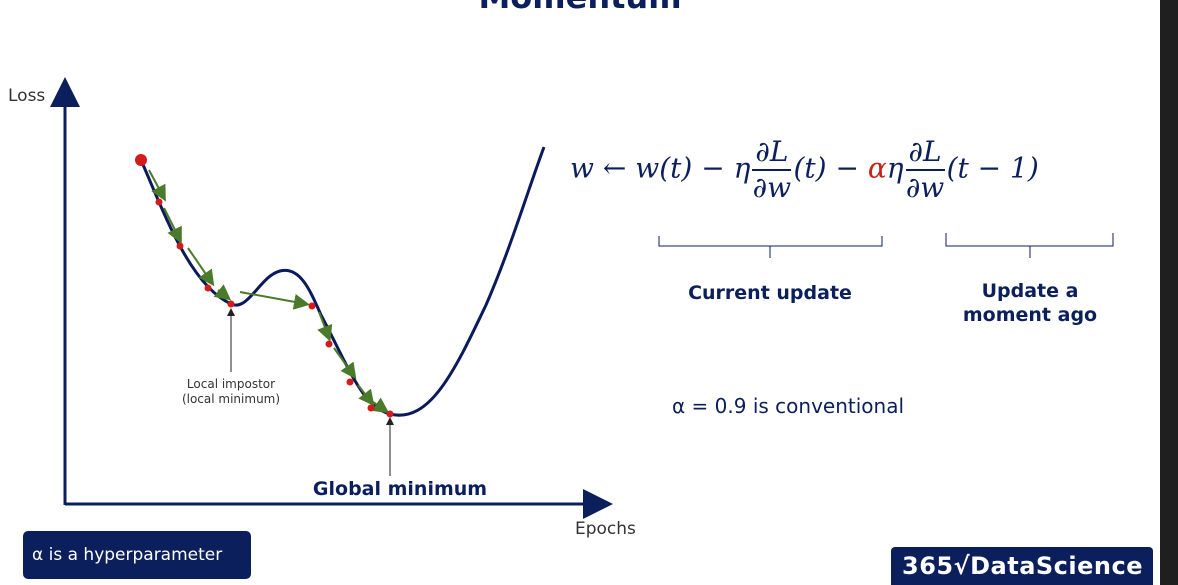 This screenshot has height=585, width=1178. Describe the element at coordinates (614, 168) in the screenshot. I see `formula-arrow: ←` at that location.